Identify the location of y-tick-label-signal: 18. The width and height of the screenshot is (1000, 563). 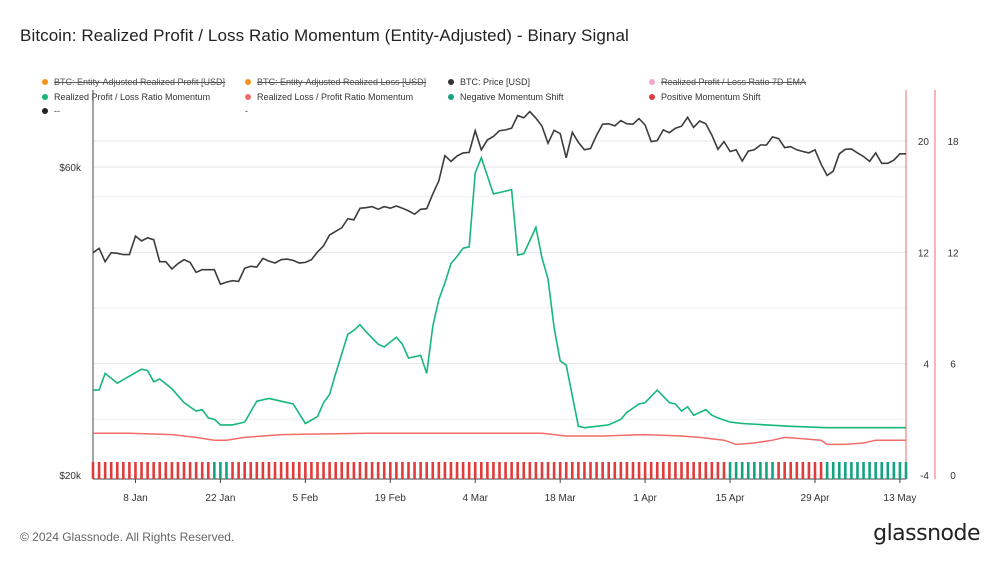
(953, 142).